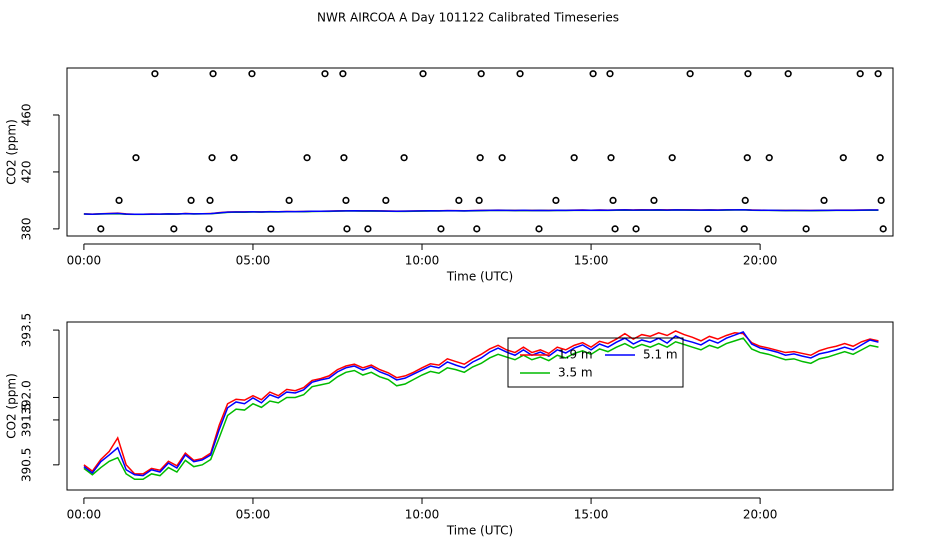  What do you see at coordinates (27, 115) in the screenshot?
I see `y-tick-label: 460` at bounding box center [27, 115].